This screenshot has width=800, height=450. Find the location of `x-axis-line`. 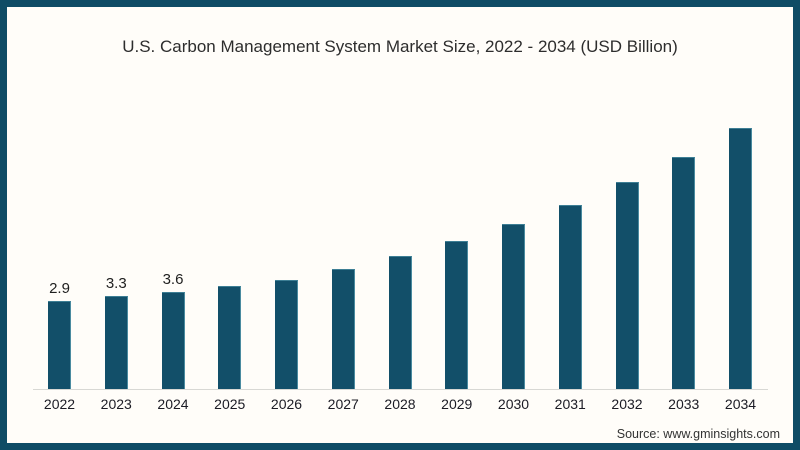

x-axis-line is located at coordinates (400, 389).